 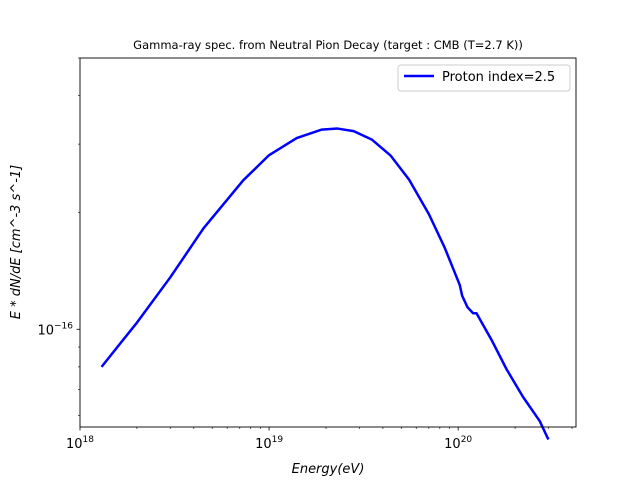 I want to click on y-axis: 10−16, so click(x=58, y=236).